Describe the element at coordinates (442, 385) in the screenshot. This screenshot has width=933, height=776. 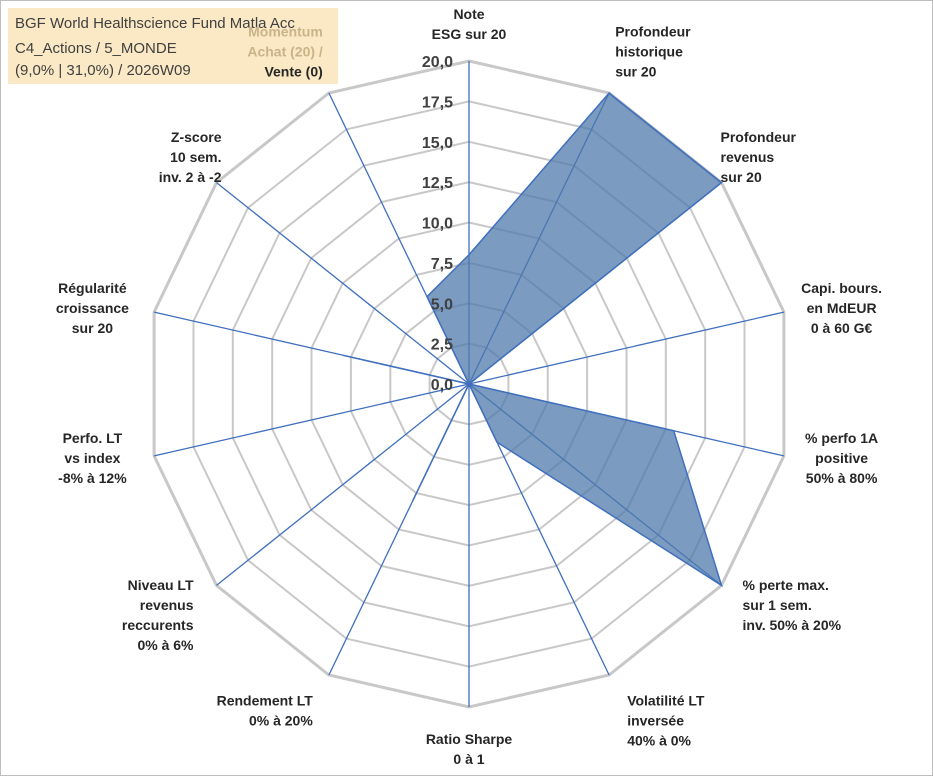
I see `tick-label: 0,0` at that location.